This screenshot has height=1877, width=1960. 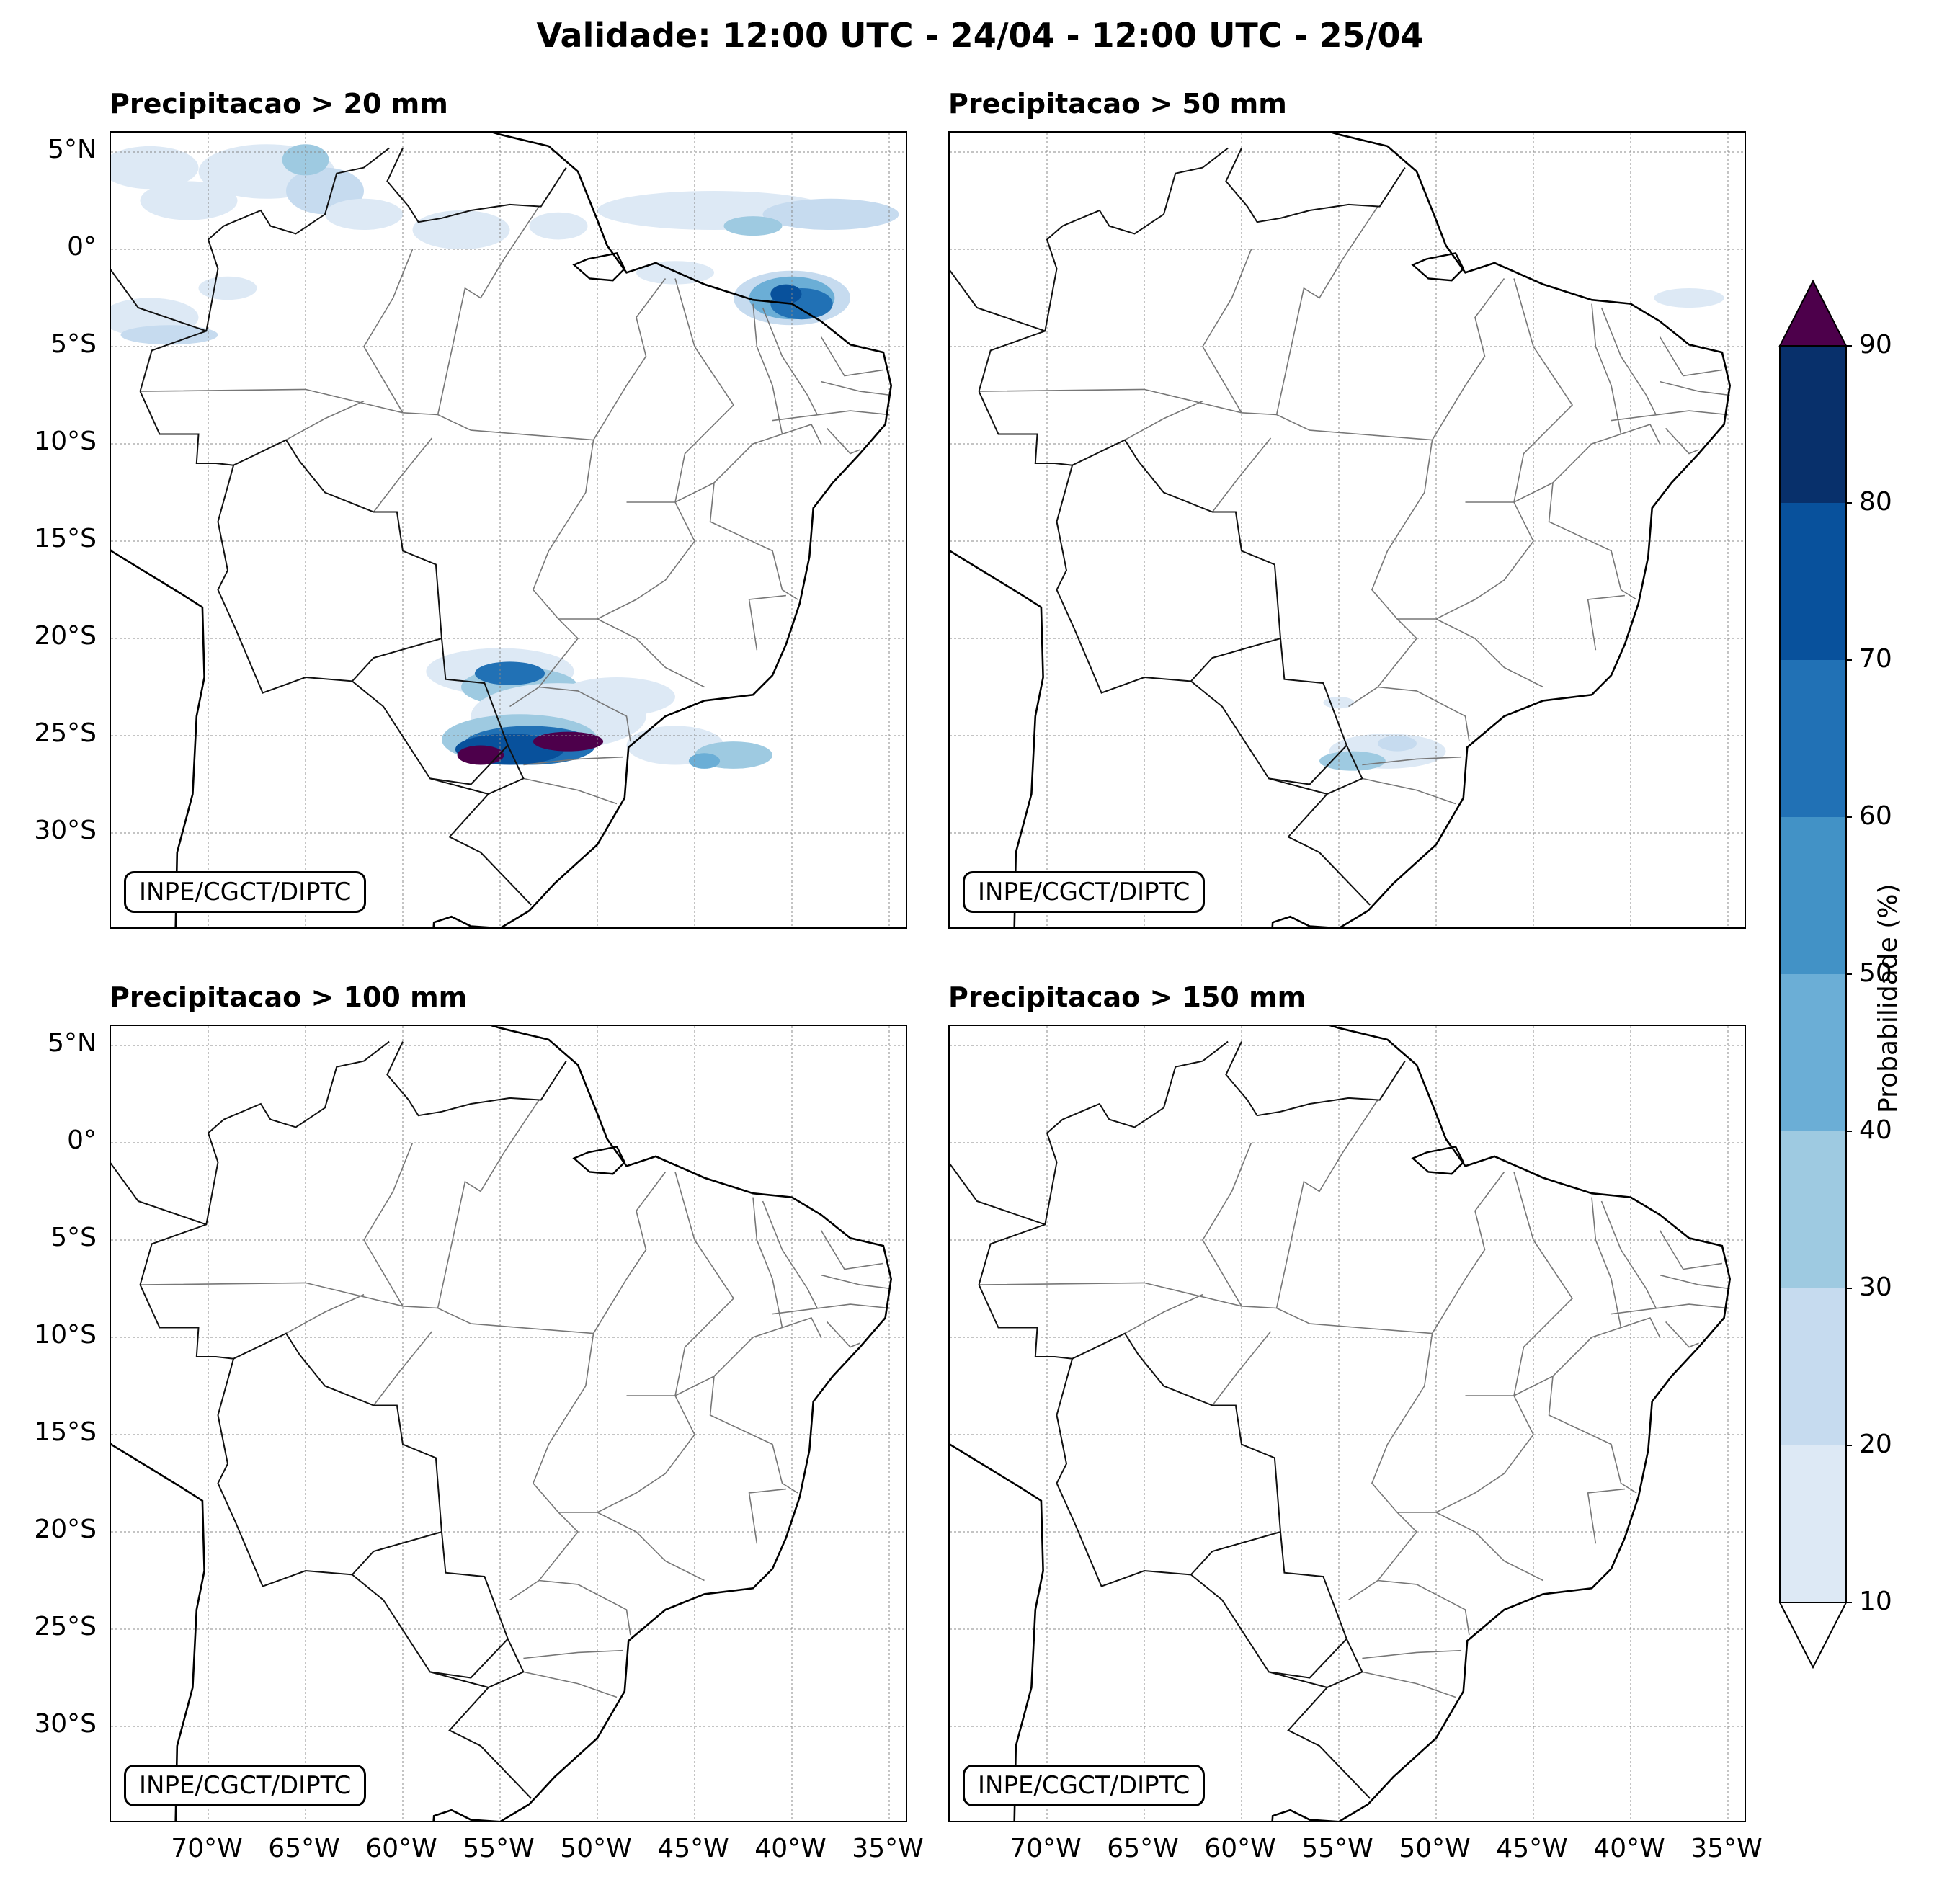 What do you see at coordinates (279, 104) in the screenshot?
I see `panel-title-20mm: Precipitacao > 20 mm` at bounding box center [279, 104].